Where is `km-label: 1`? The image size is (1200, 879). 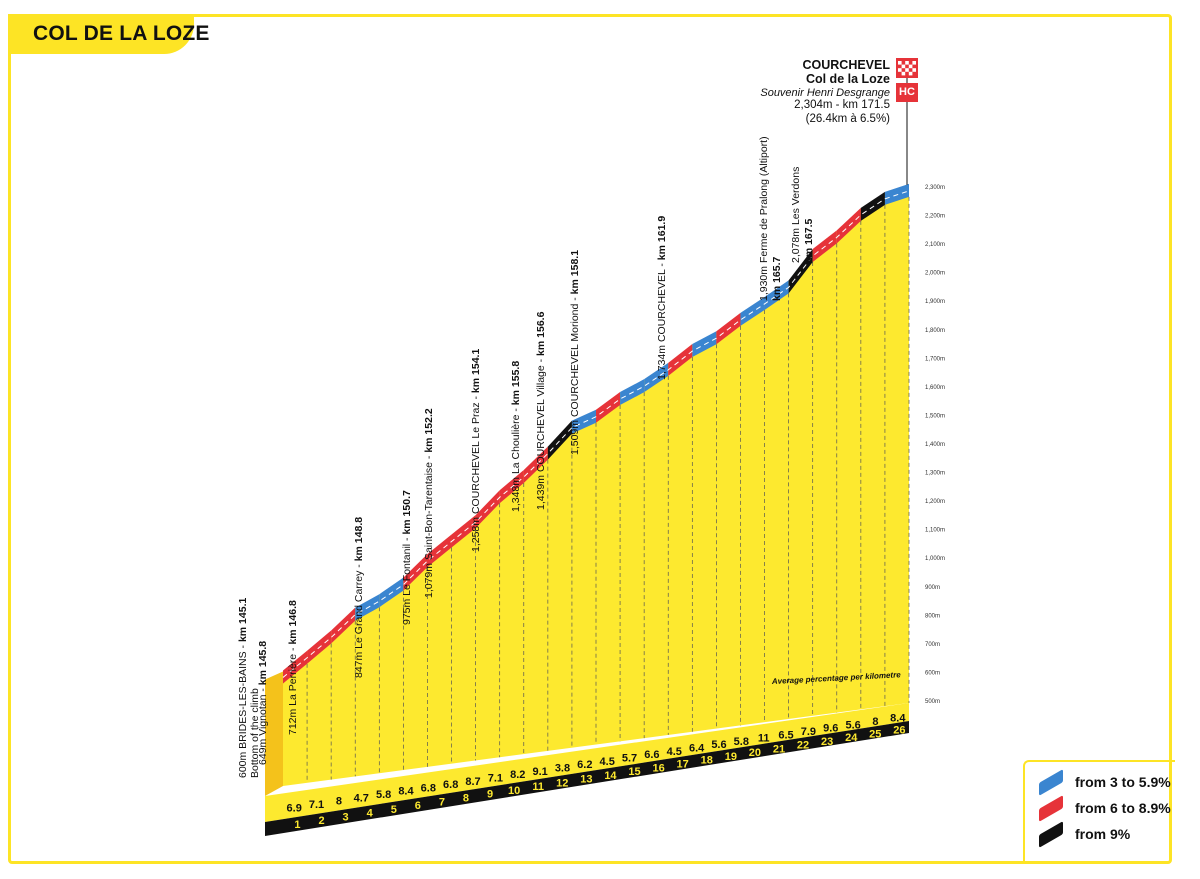 km-label: 1 is located at coordinates (297, 825).